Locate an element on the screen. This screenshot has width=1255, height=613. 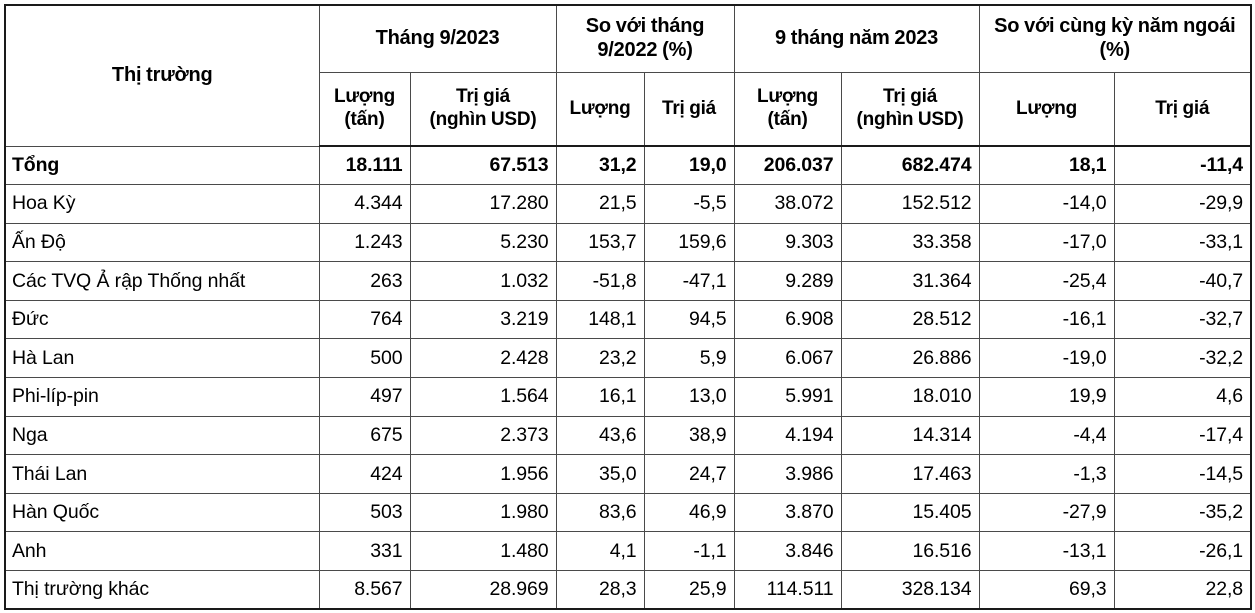
cell-value: 28.512 is located at coordinates (910, 319).